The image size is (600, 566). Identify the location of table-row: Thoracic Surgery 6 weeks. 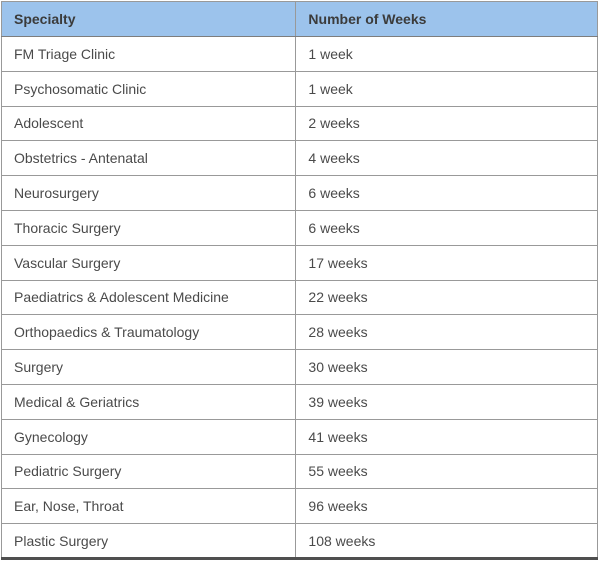
(299, 227).